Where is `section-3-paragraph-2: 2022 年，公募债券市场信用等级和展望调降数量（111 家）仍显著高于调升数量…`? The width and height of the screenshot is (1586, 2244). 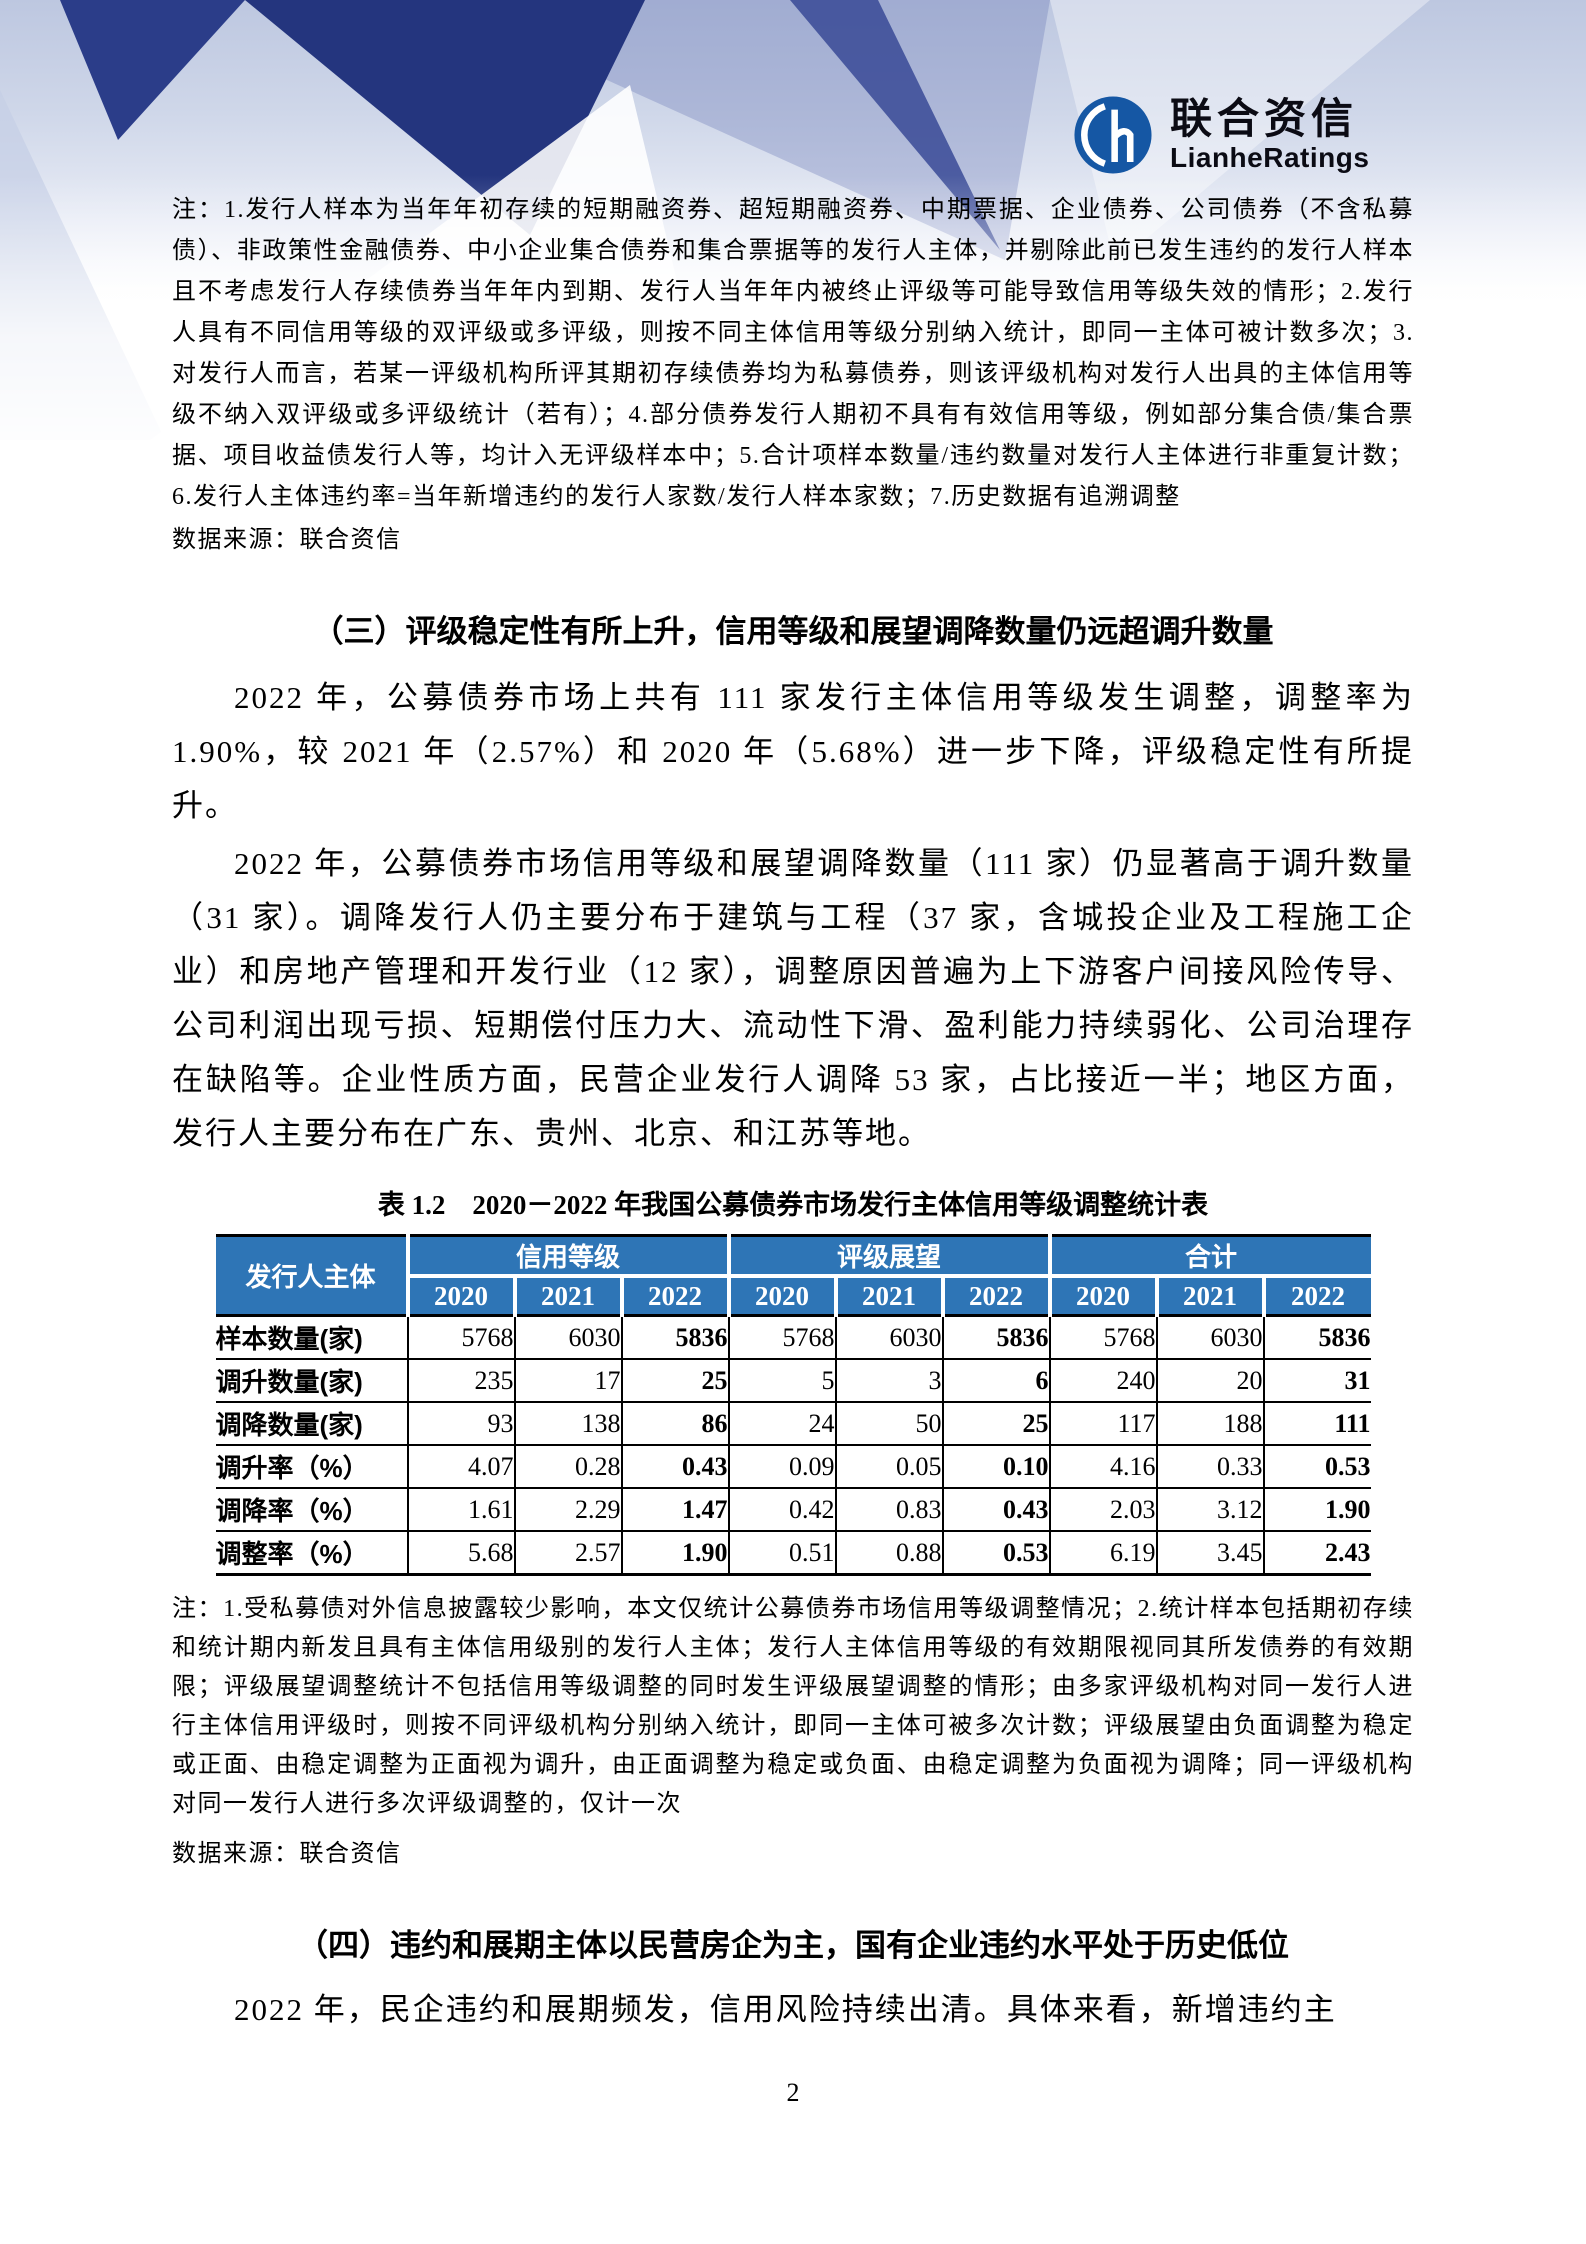
section-3-paragraph-2: 2022 年，公募债券市场信用等级和展望调降数量（111 家）仍显著高于调升数量… is located at coordinates (793, 998).